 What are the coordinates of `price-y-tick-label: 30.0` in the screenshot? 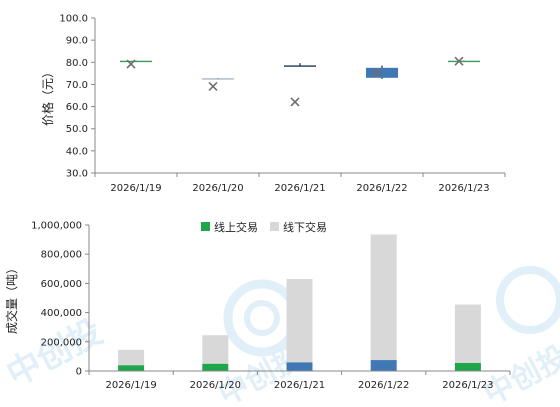 It's located at (77, 174).